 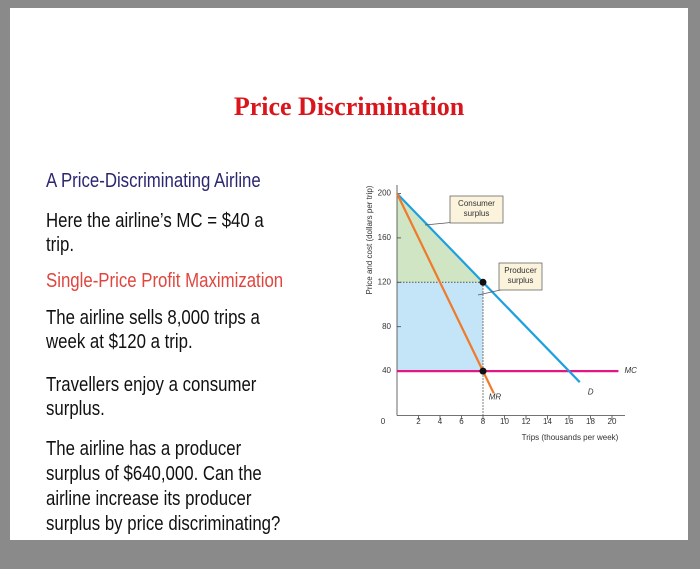 What do you see at coordinates (369, 239) in the screenshot?
I see `y-axis-label: Price and cost (dollars per trip)` at bounding box center [369, 239].